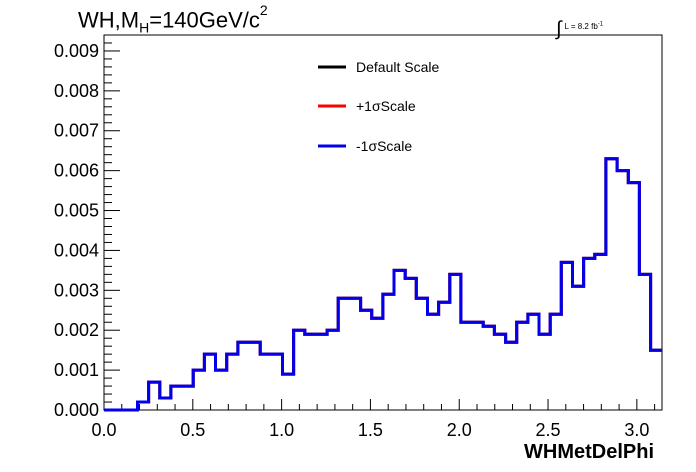  I want to click on y-tick-label-0.004: 0.004, so click(76, 250).